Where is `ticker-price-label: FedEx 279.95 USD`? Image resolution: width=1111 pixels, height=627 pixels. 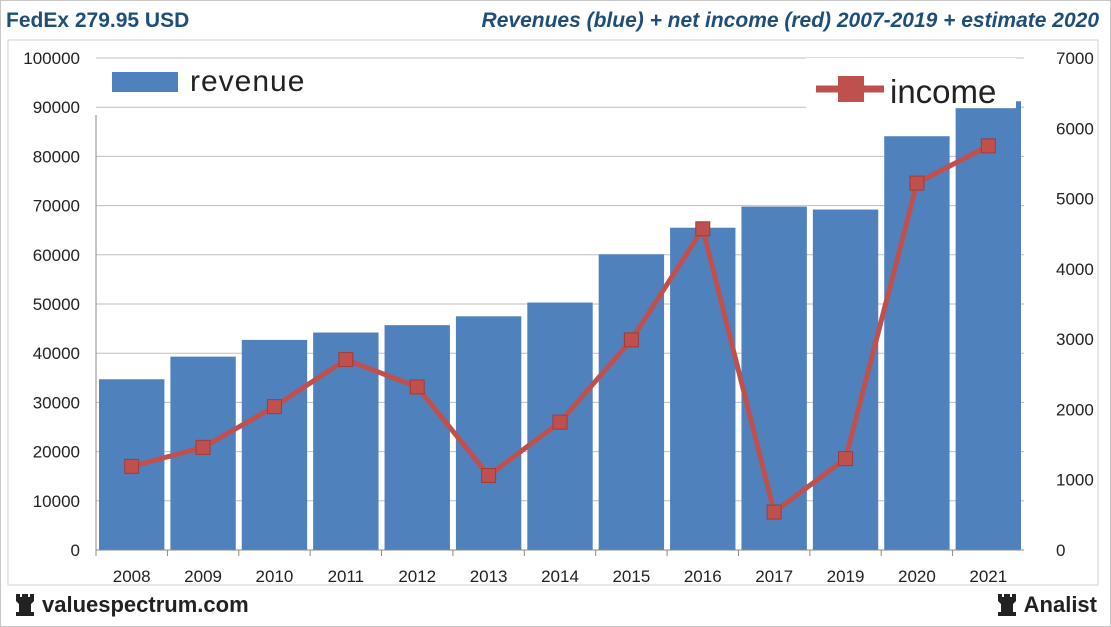 ticker-price-label: FedEx 279.95 USD is located at coordinates (98, 20).